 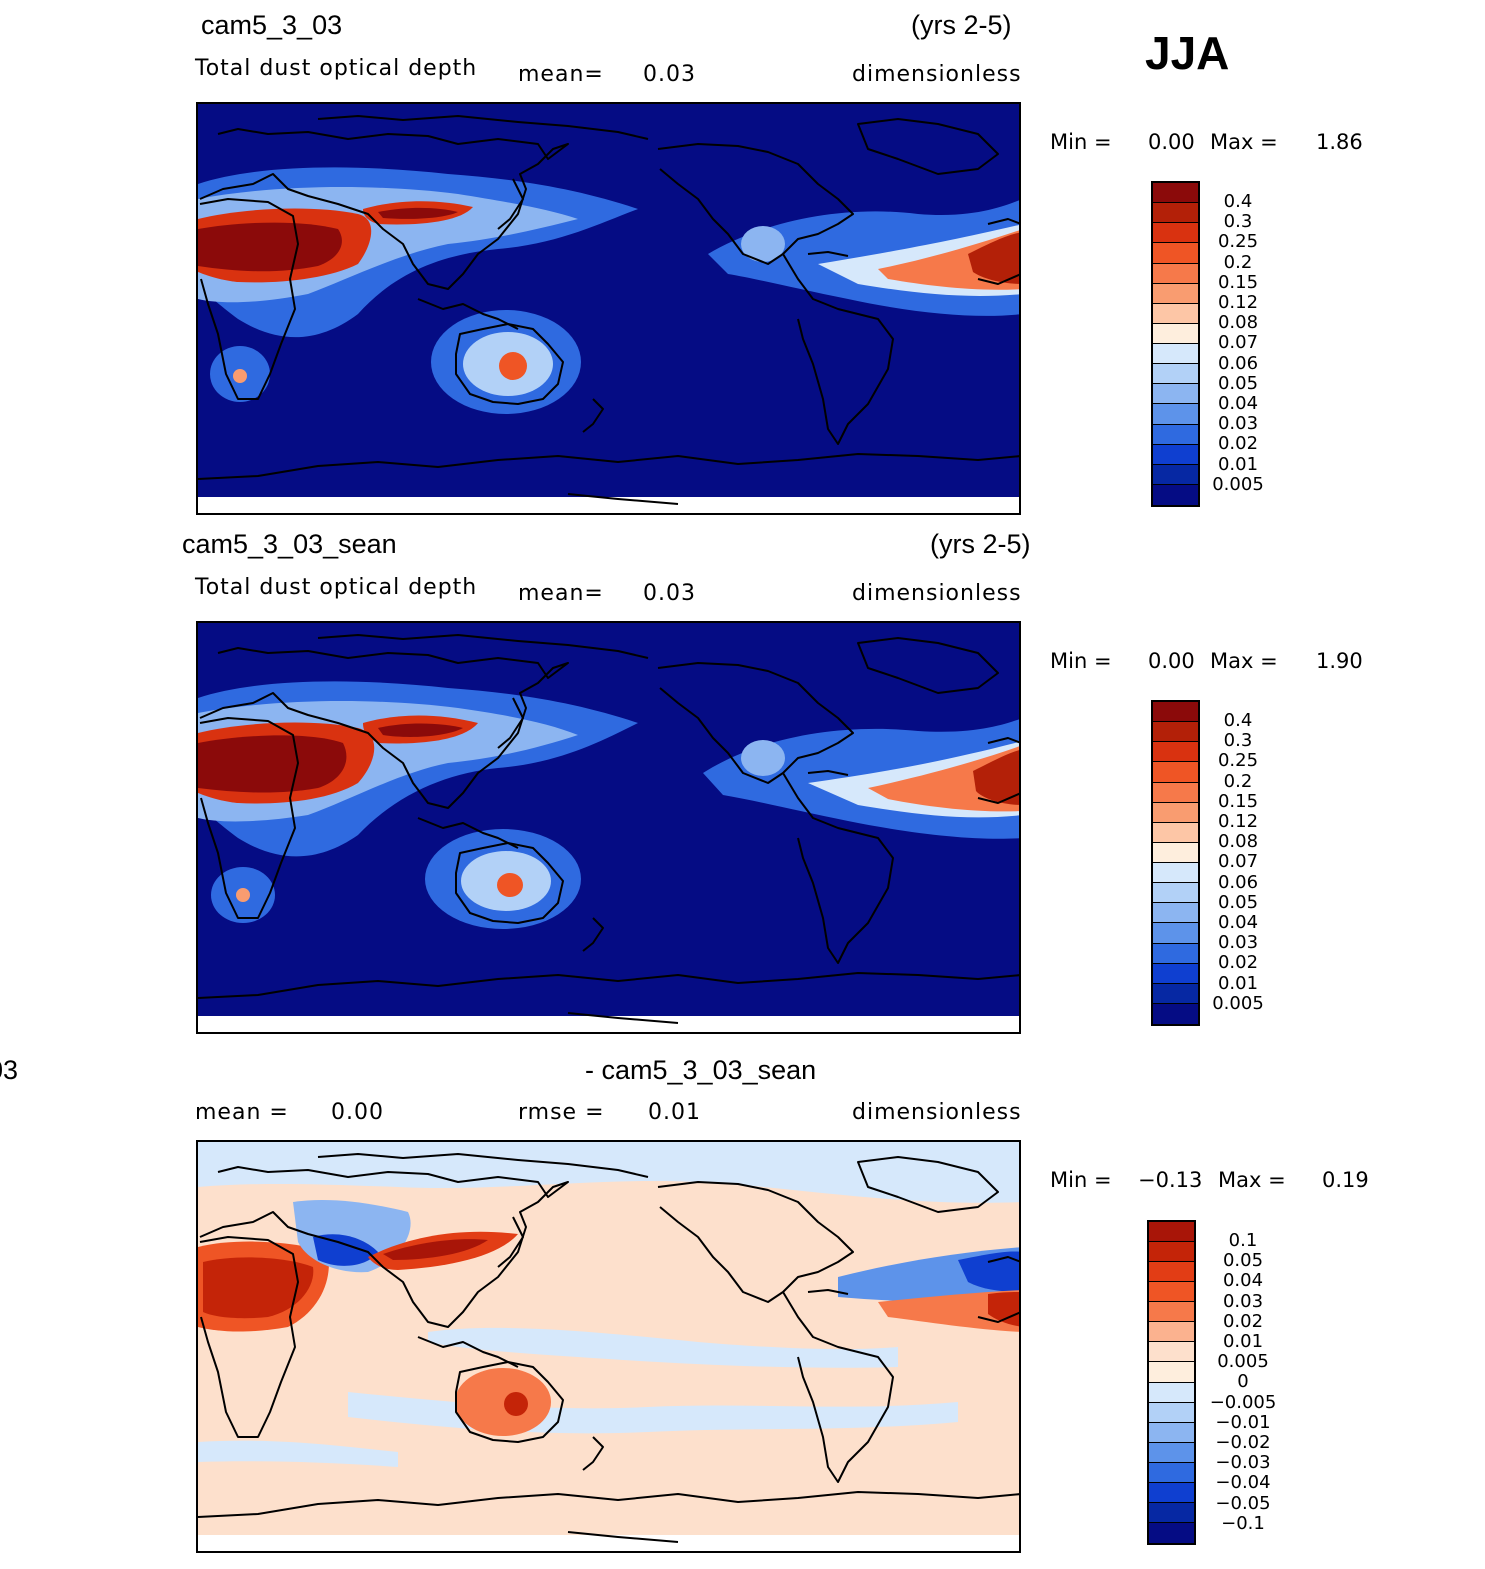 What do you see at coordinates (1081, 1180) in the screenshot?
I see `panel-3-min-label: Min =` at bounding box center [1081, 1180].